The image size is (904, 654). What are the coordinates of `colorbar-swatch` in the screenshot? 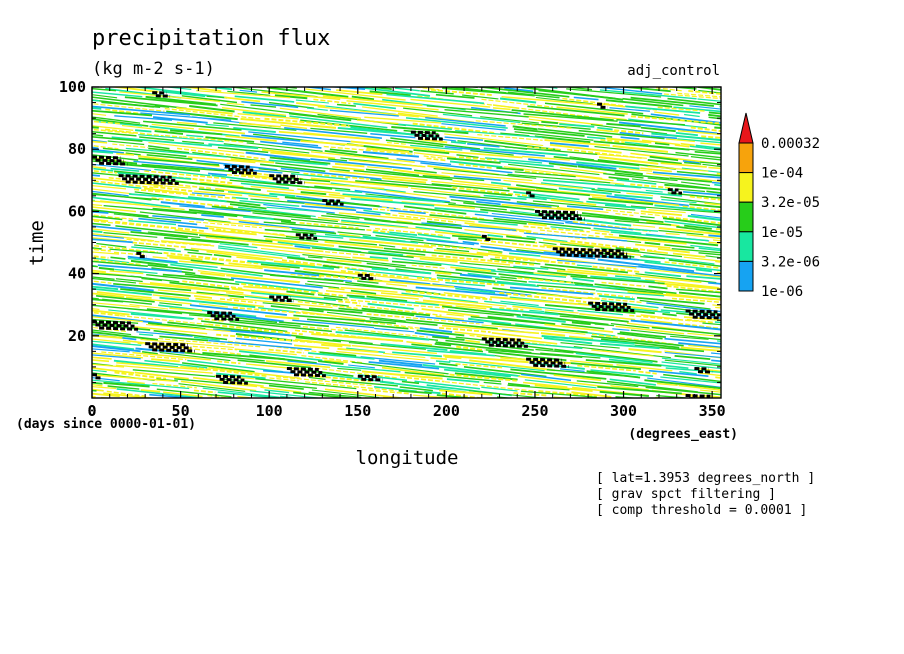 It's located at (746, 158).